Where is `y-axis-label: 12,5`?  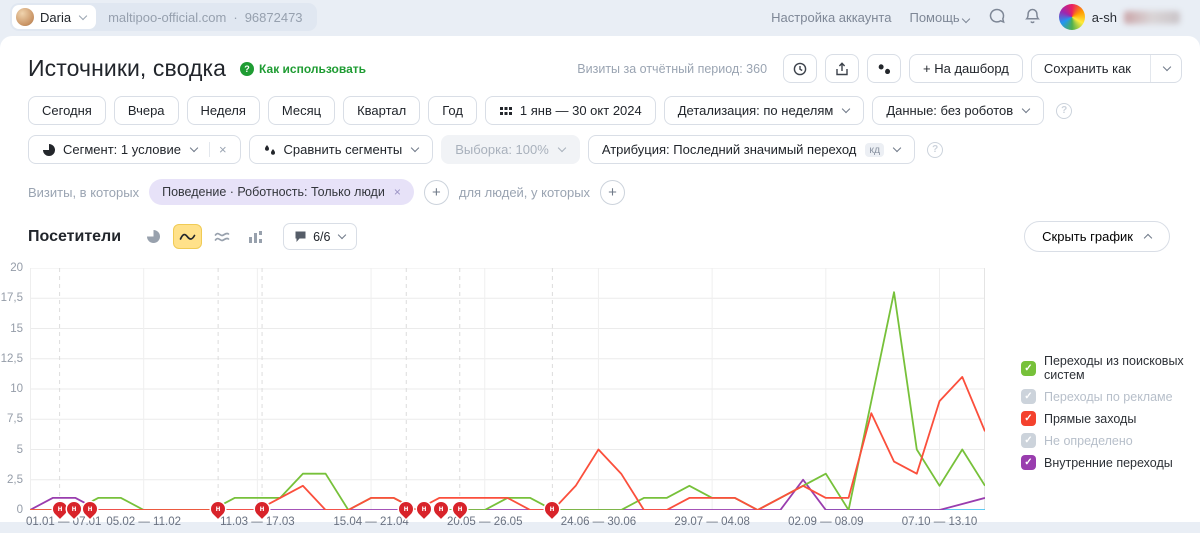 y-axis-label: 12,5 is located at coordinates (11, 358).